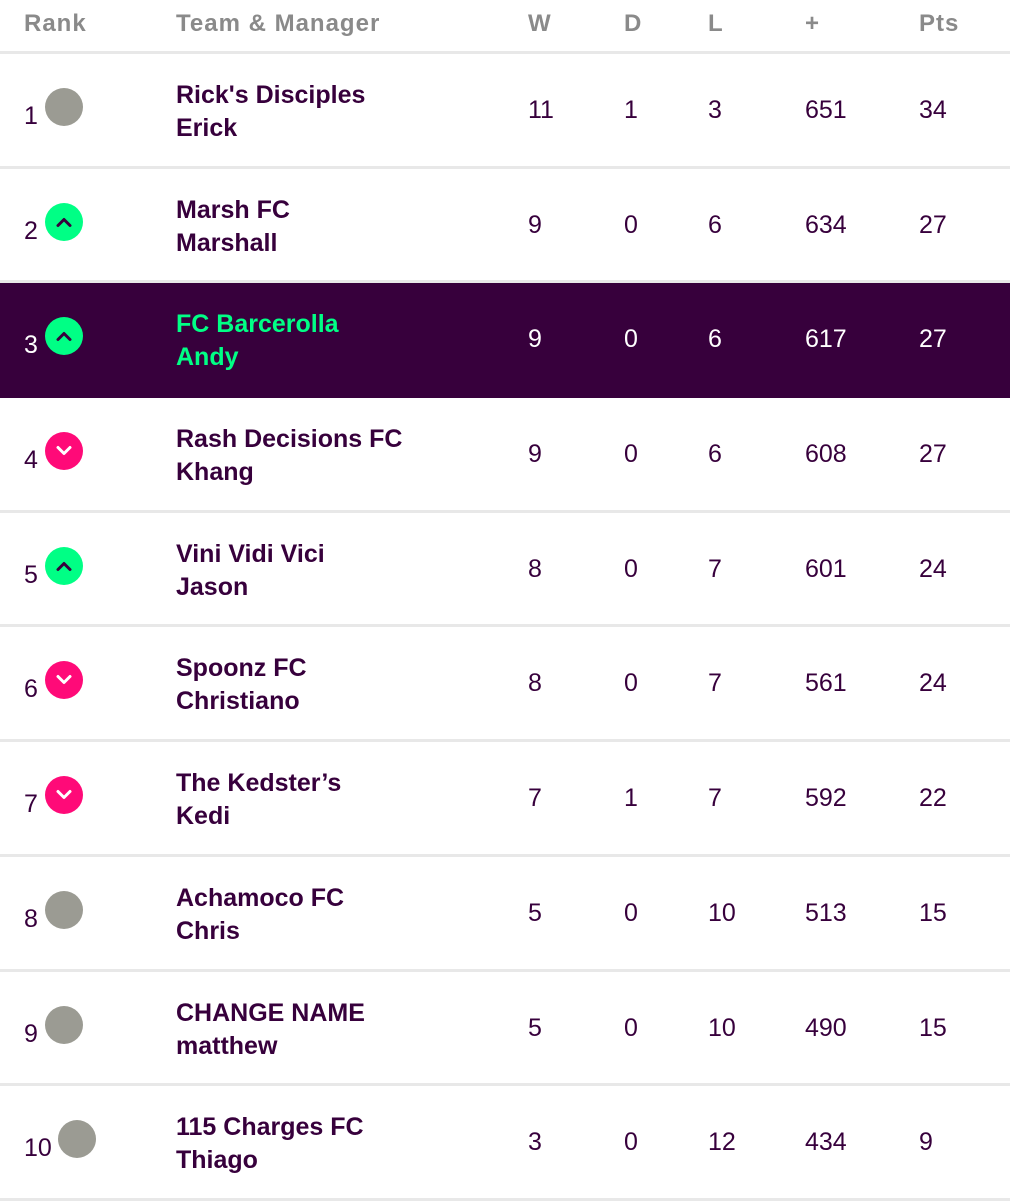 The image size is (1010, 1201). What do you see at coordinates (64, 336) in the screenshot?
I see `chevron-up-icon` at bounding box center [64, 336].